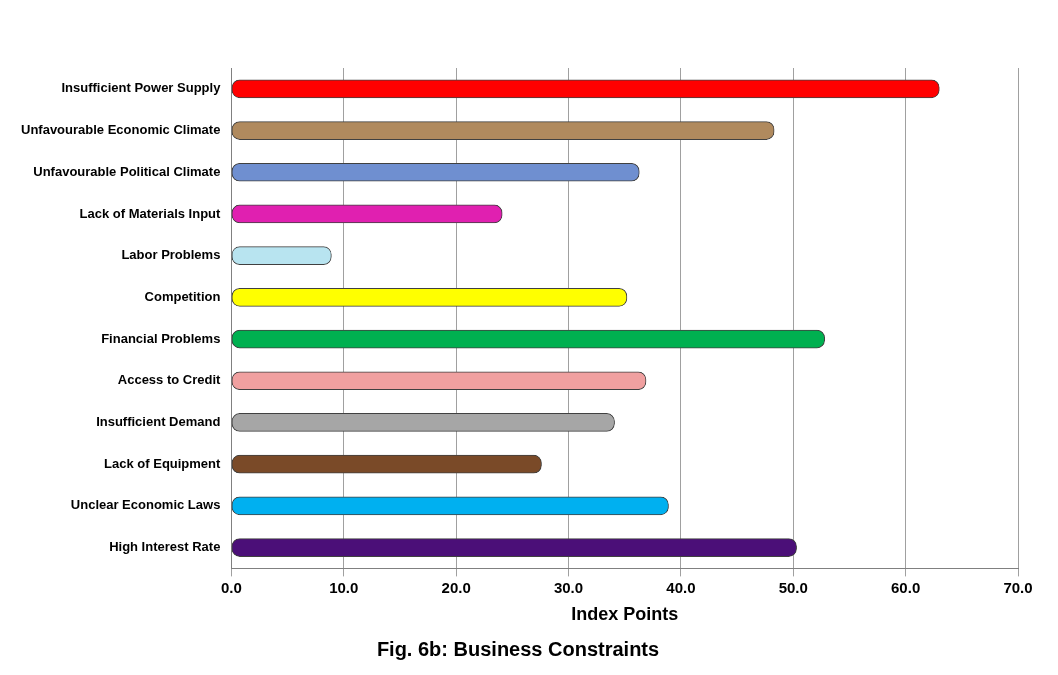  I want to click on y-tick-label: Lack of Equipment, so click(163, 463).